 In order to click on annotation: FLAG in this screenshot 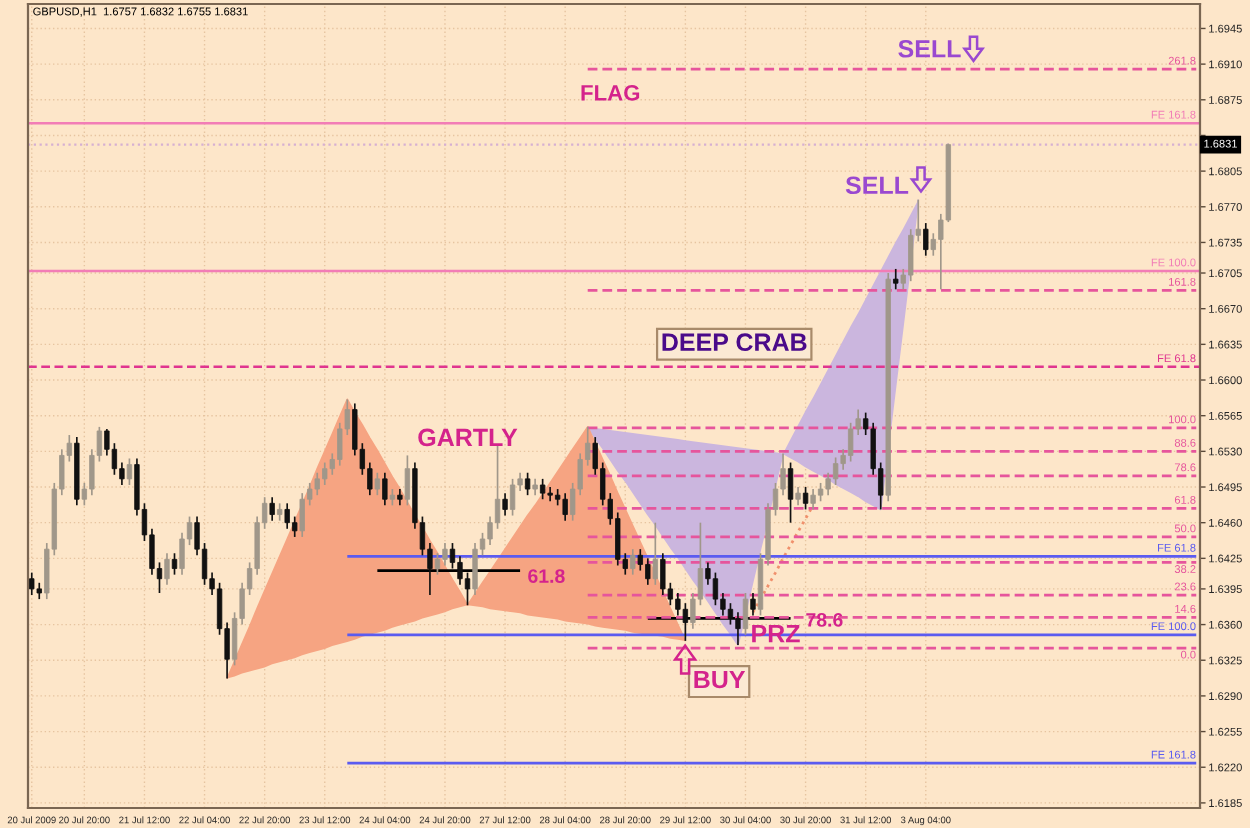, I will do `click(610, 92)`.